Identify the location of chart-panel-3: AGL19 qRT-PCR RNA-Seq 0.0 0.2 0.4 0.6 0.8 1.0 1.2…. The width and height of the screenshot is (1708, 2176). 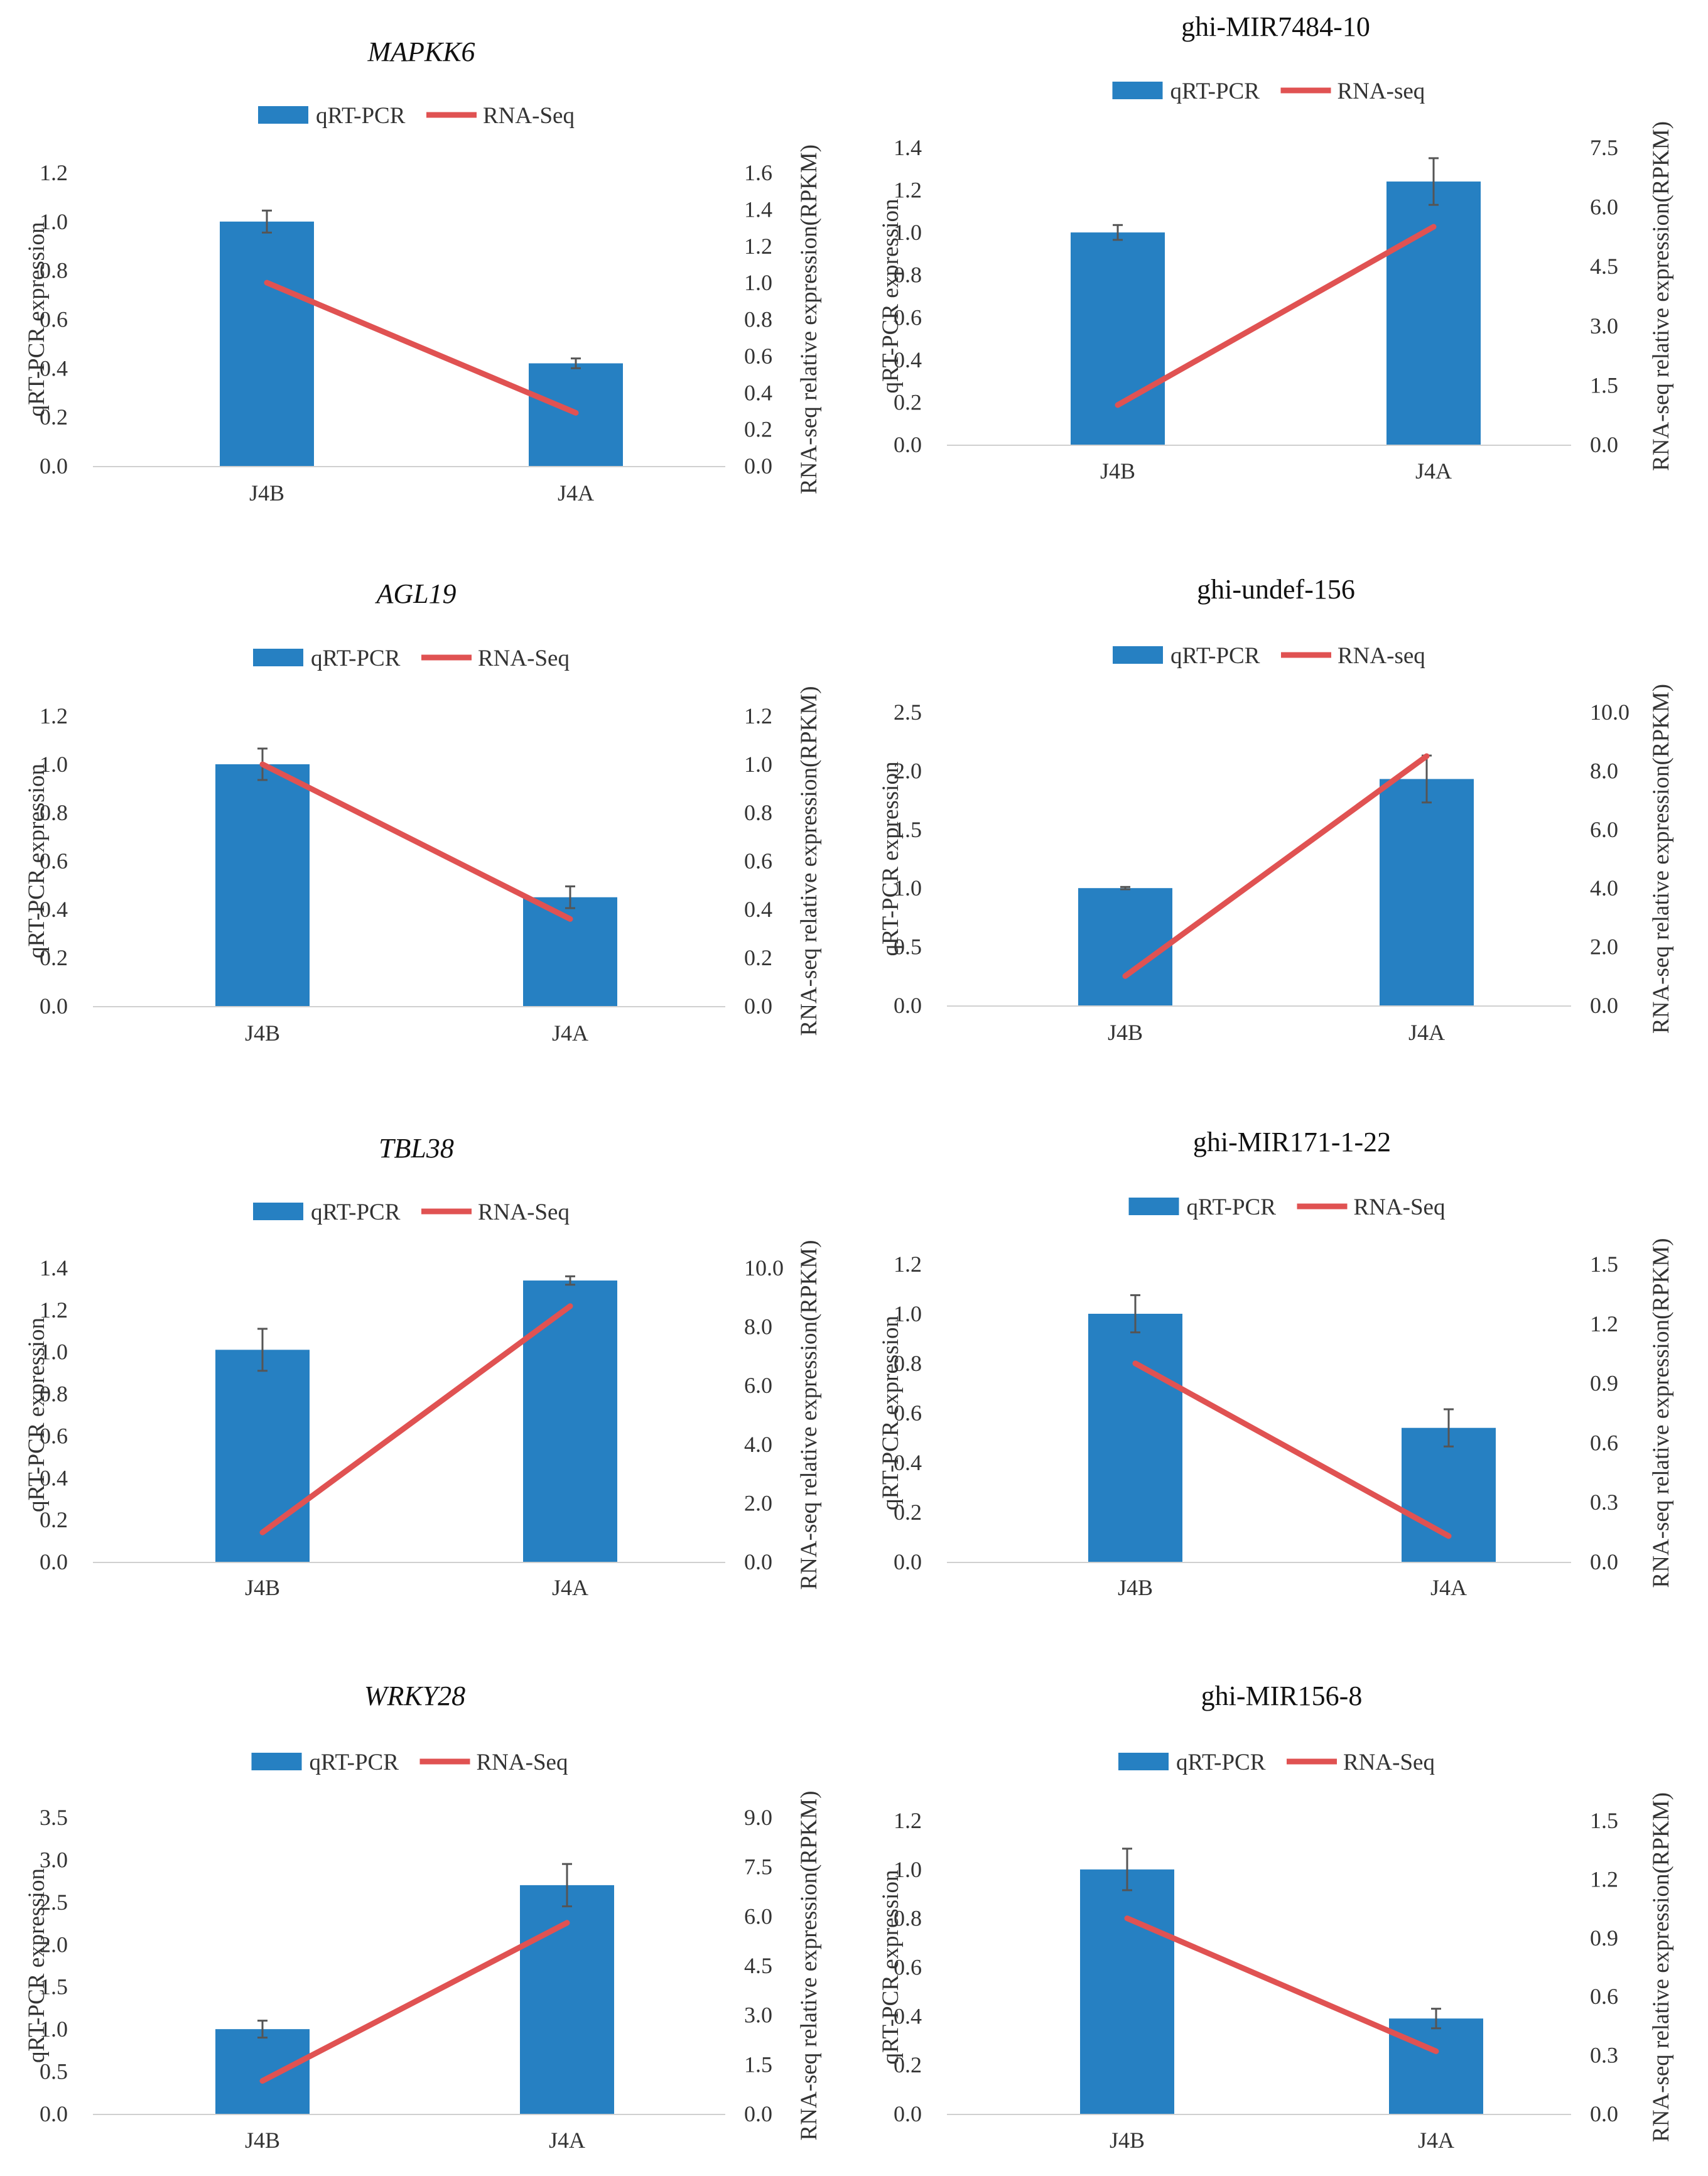
(423, 812).